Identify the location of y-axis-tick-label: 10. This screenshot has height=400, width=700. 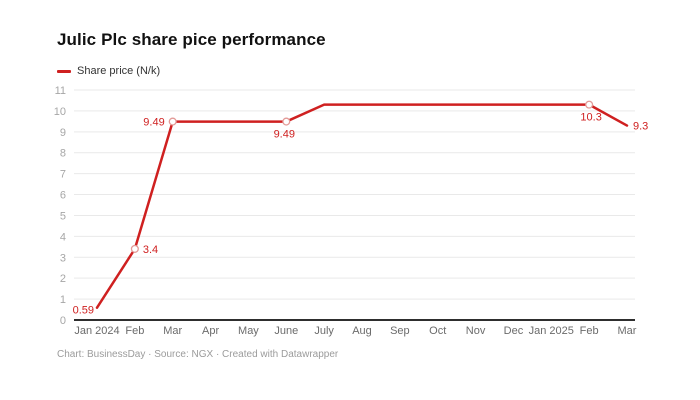
(60, 112).